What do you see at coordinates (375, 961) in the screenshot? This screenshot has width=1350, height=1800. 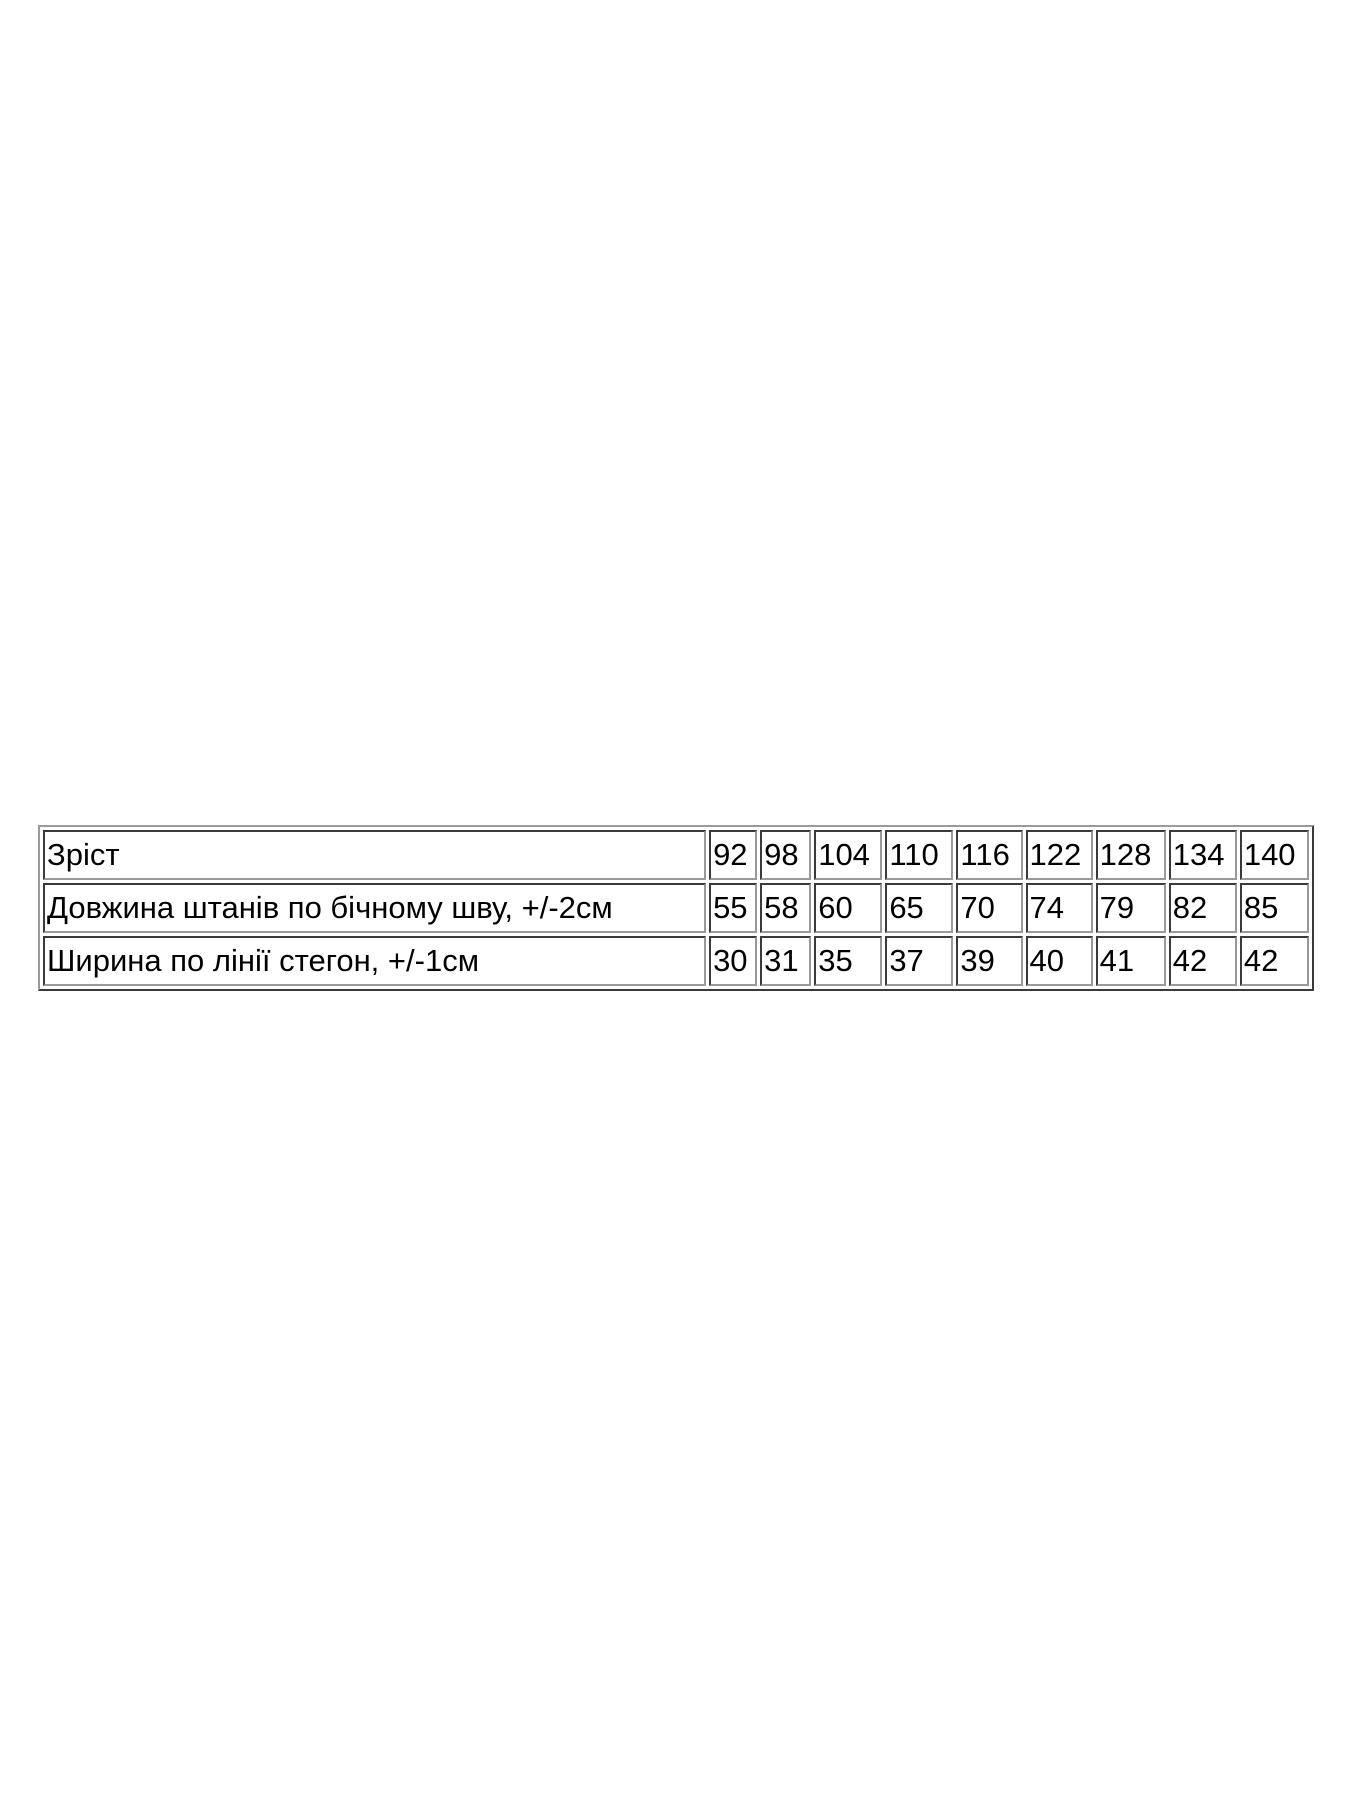 I see `row-label: Ширина по лінії стегон, +/-1см` at bounding box center [375, 961].